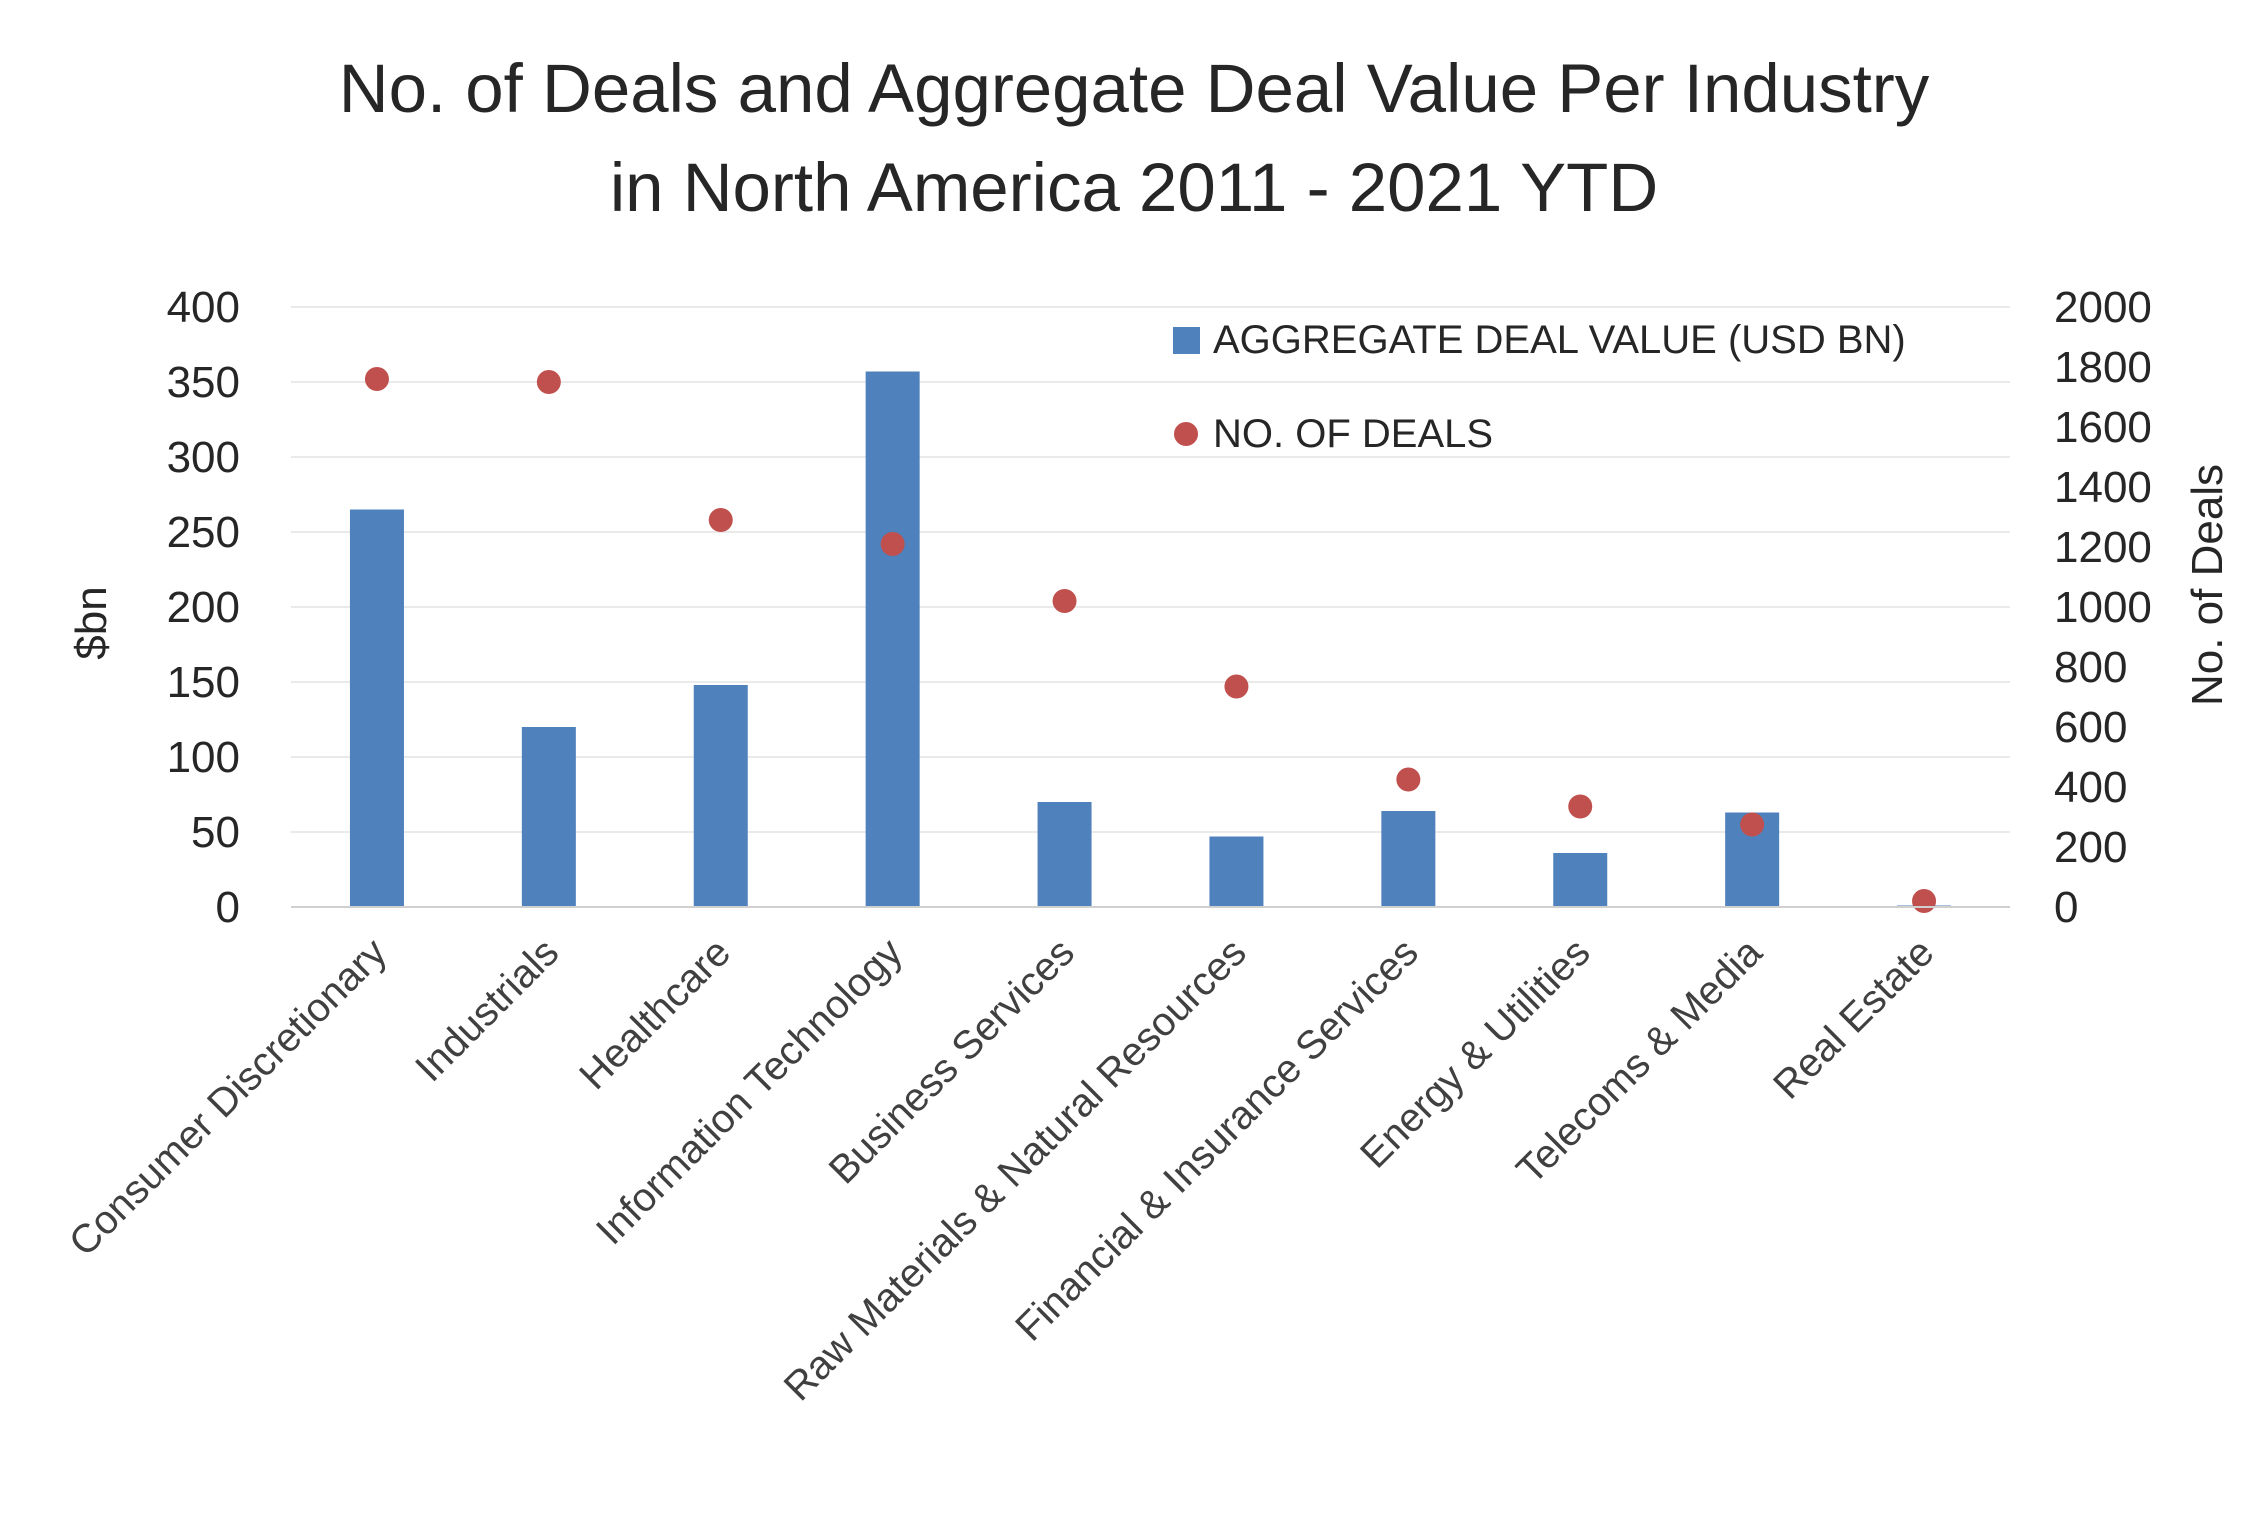 The width and height of the screenshot is (2268, 1517). What do you see at coordinates (2103, 307) in the screenshot?
I see `y-right-tick-label: 2000` at bounding box center [2103, 307].